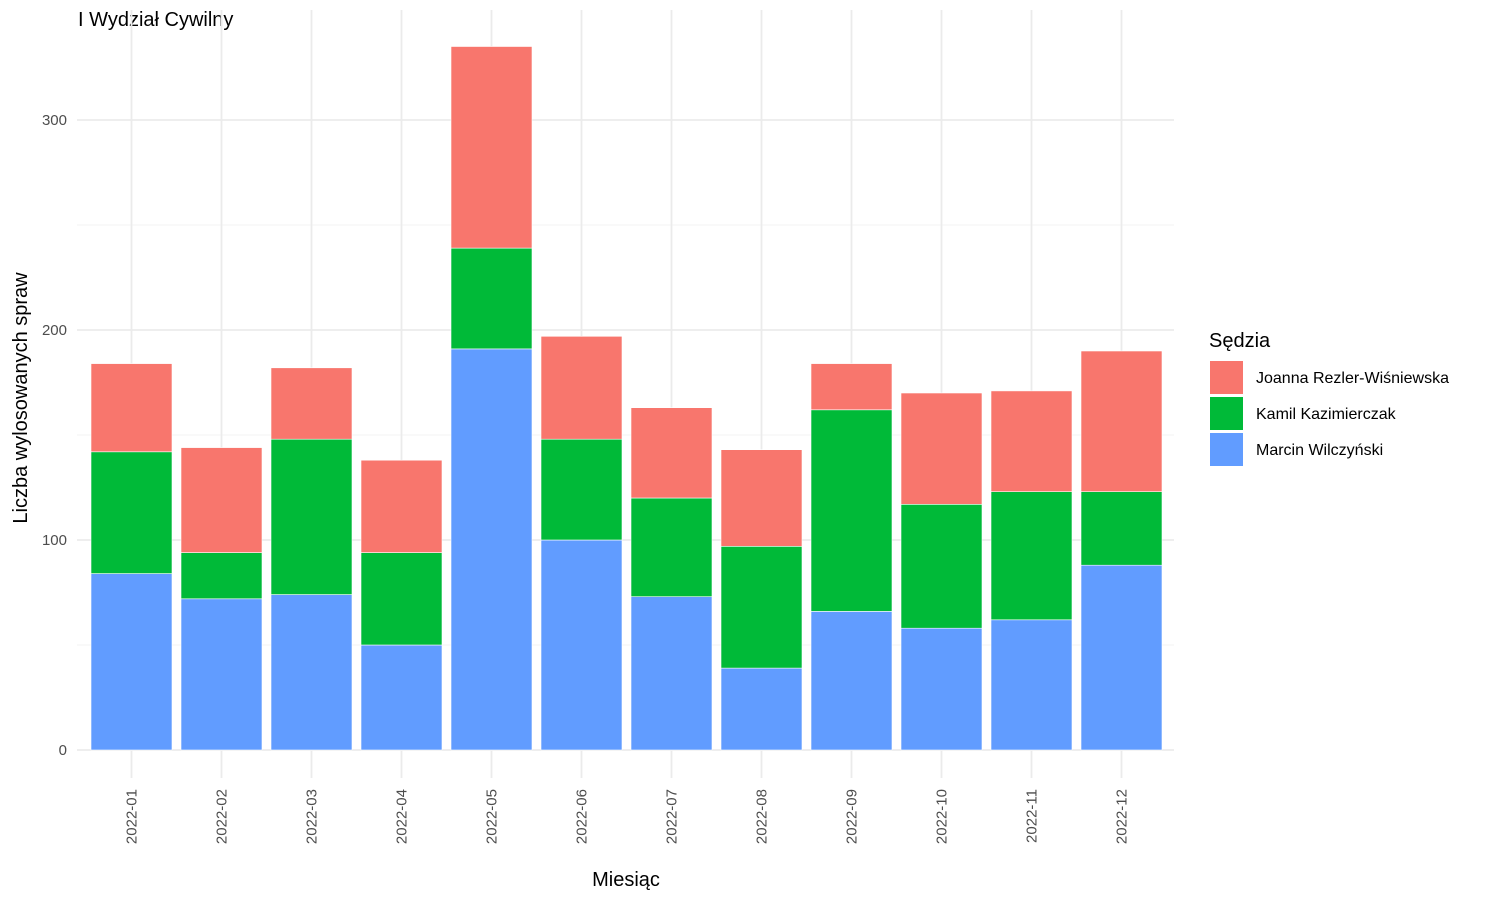 This screenshot has height=900, width=1500. I want to click on legend-label: Kamil Kazimierczak, so click(1326, 414).